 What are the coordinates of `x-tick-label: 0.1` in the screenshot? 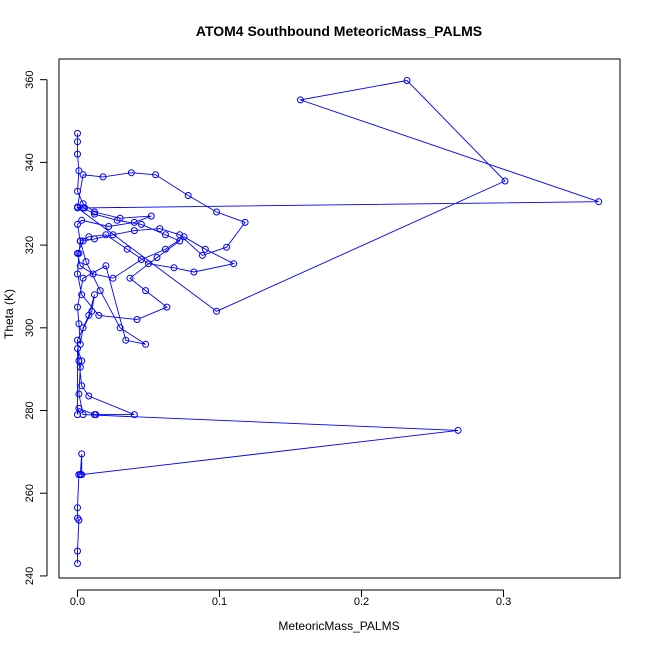 It's located at (219, 602).